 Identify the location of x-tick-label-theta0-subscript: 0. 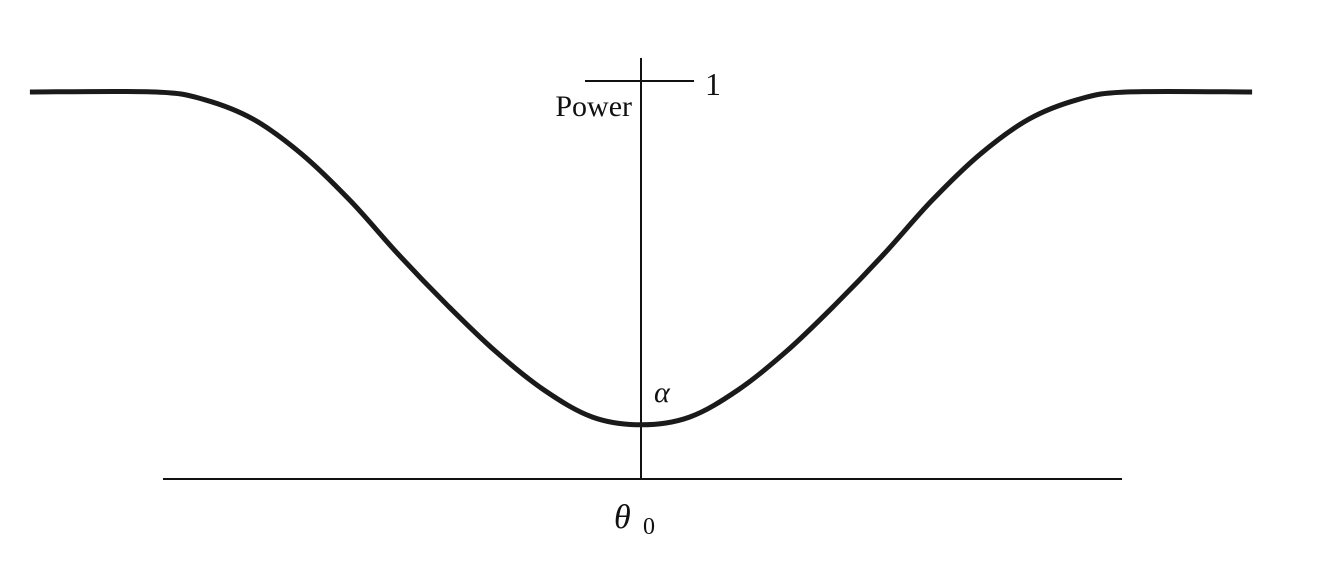
(649, 527).